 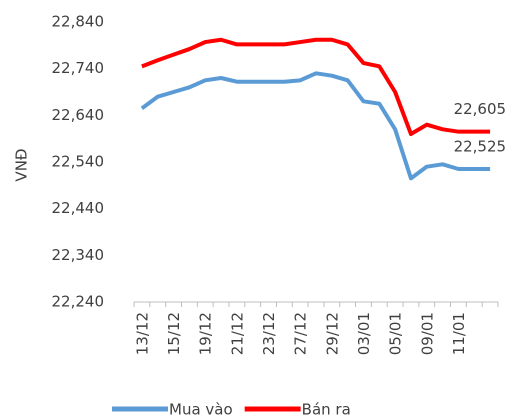 What do you see at coordinates (332, 333) in the screenshot?
I see `x-tick-label: 29/12` at bounding box center [332, 333].